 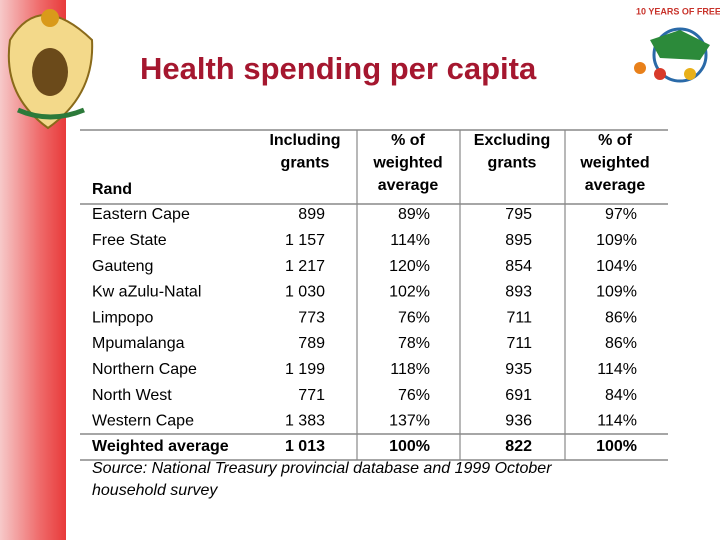 I want to click on cell-value: 1 157, so click(x=305, y=240).